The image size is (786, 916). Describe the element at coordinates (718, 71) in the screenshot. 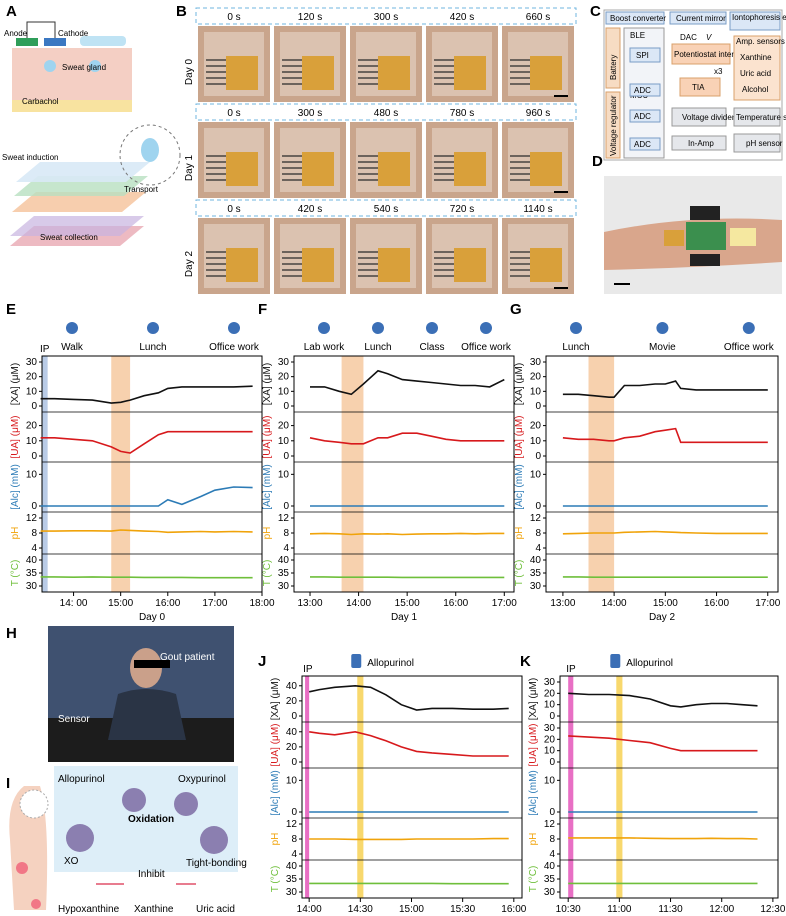

I see `x3-label: x3` at that location.